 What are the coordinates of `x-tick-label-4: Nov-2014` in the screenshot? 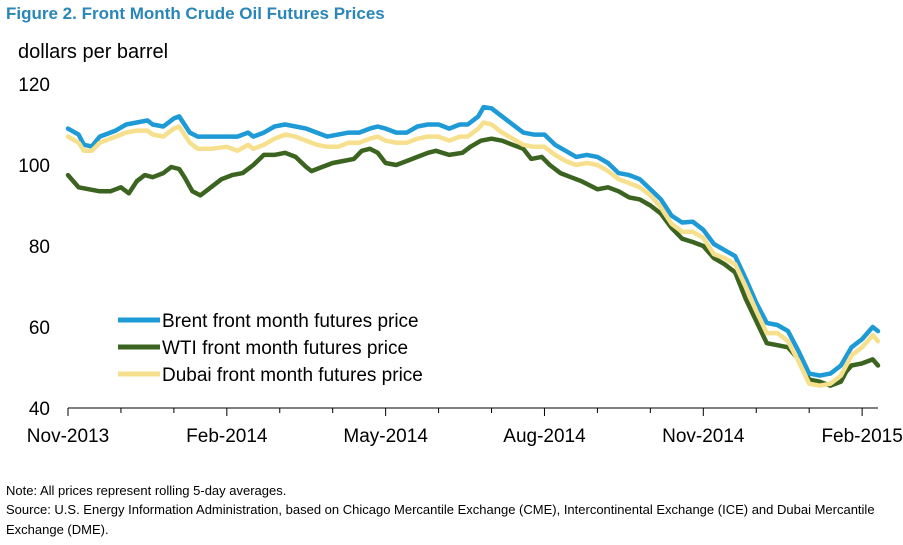 It's located at (703, 436).